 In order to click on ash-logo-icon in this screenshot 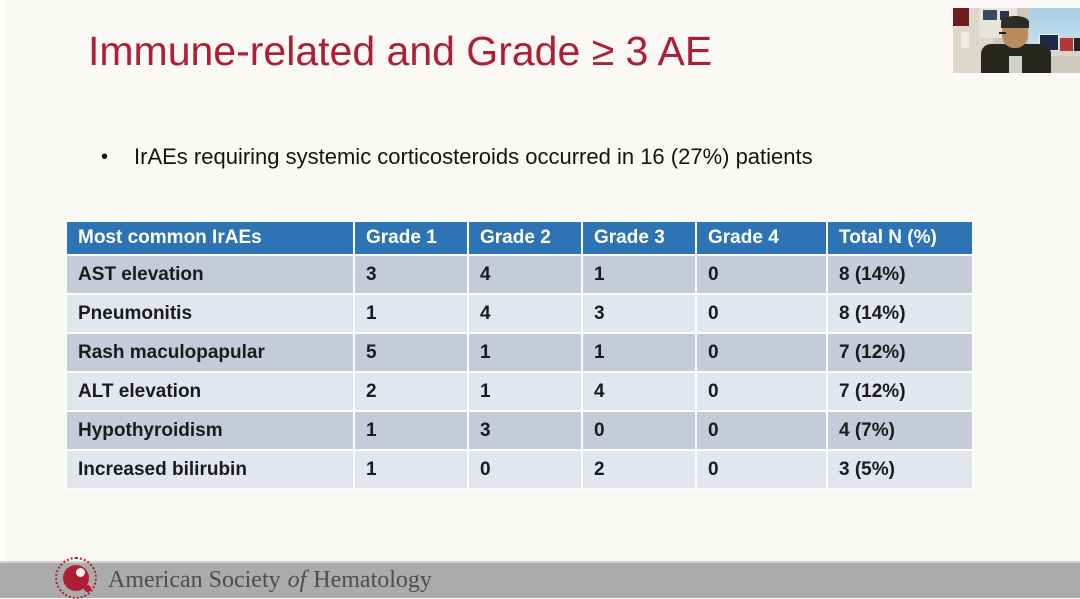, I will do `click(76, 578)`.